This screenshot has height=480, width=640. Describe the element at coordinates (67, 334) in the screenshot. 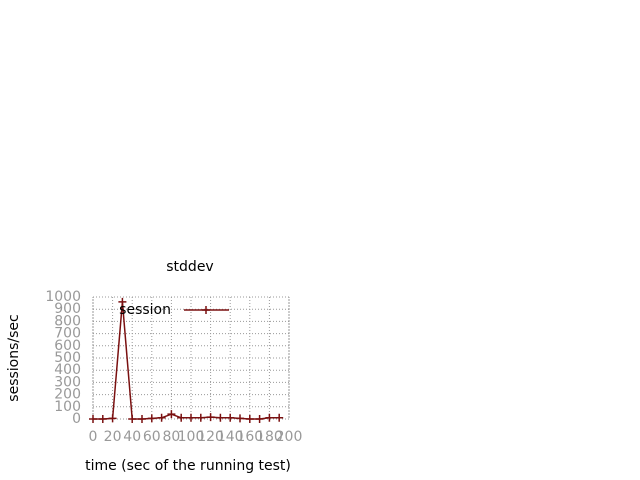

I see `y-tick-label: 700` at that location.